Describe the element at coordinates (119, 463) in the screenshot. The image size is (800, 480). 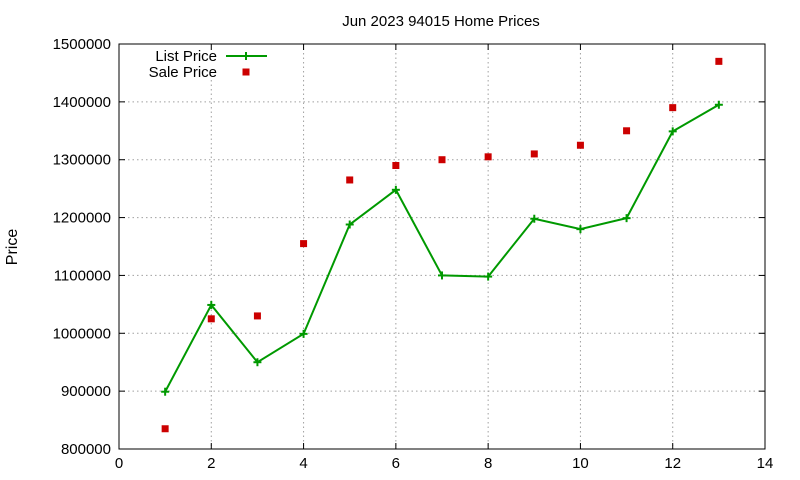
I see `x-tick-label: 0` at that location.